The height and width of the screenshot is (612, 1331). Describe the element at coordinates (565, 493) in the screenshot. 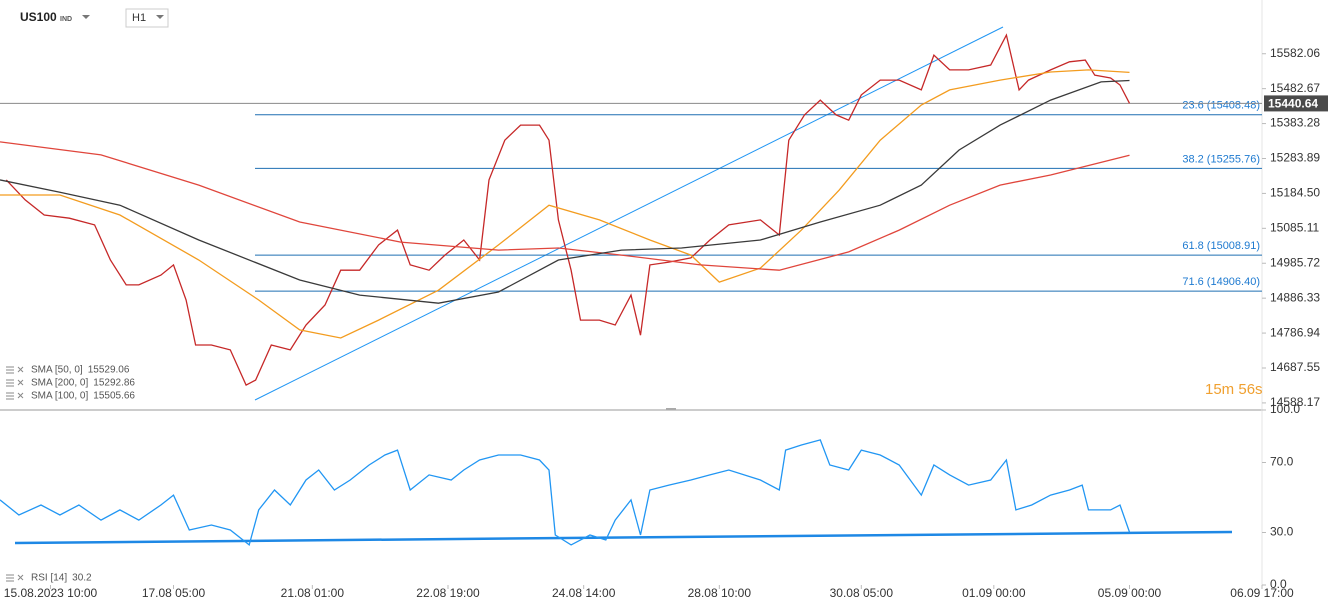

I see `series-line` at that location.